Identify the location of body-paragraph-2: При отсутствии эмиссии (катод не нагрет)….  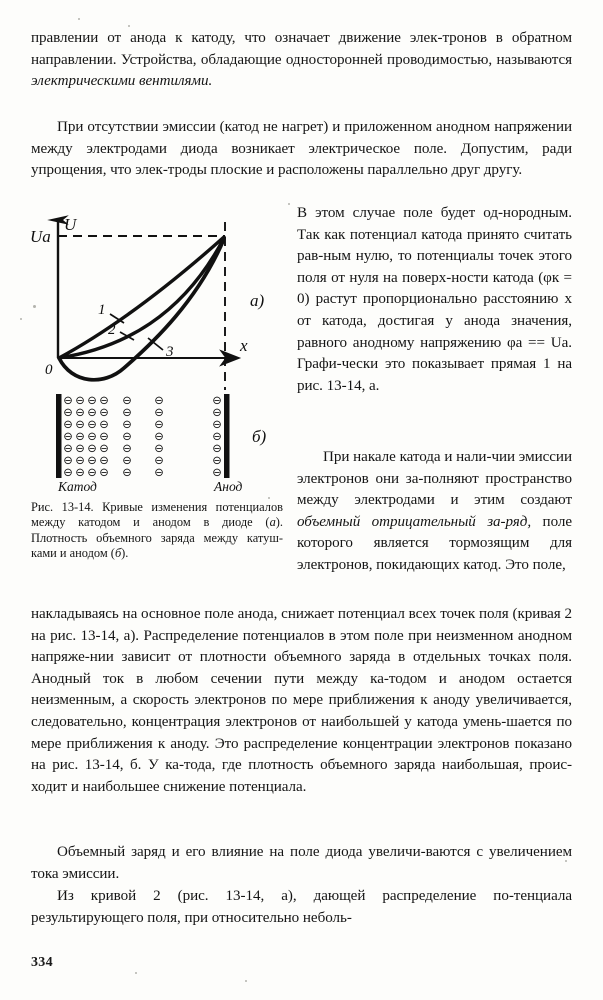
(301, 149).